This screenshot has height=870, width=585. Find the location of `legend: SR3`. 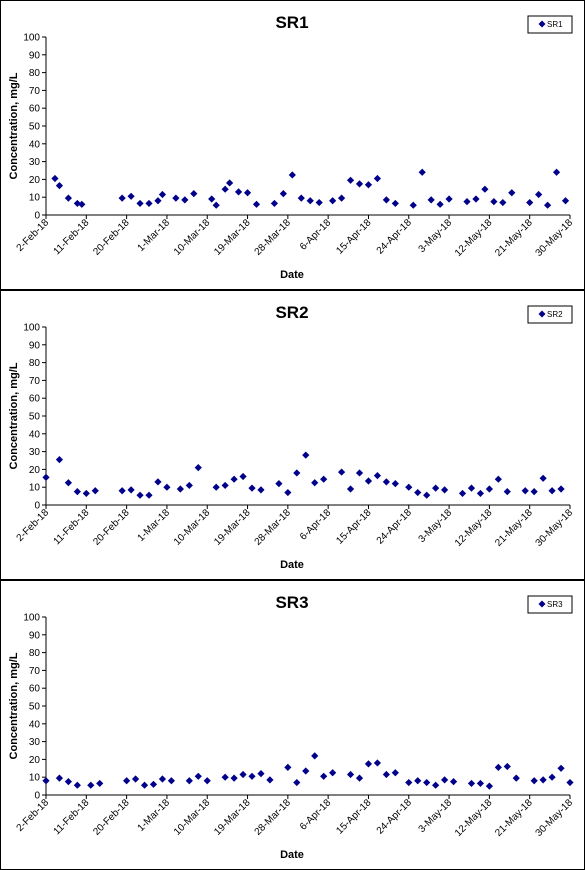

legend: SR3 is located at coordinates (550, 604).